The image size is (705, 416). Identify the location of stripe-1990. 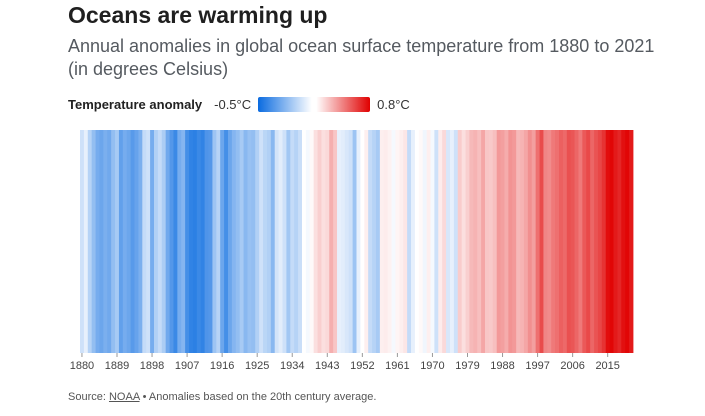
(510, 241).